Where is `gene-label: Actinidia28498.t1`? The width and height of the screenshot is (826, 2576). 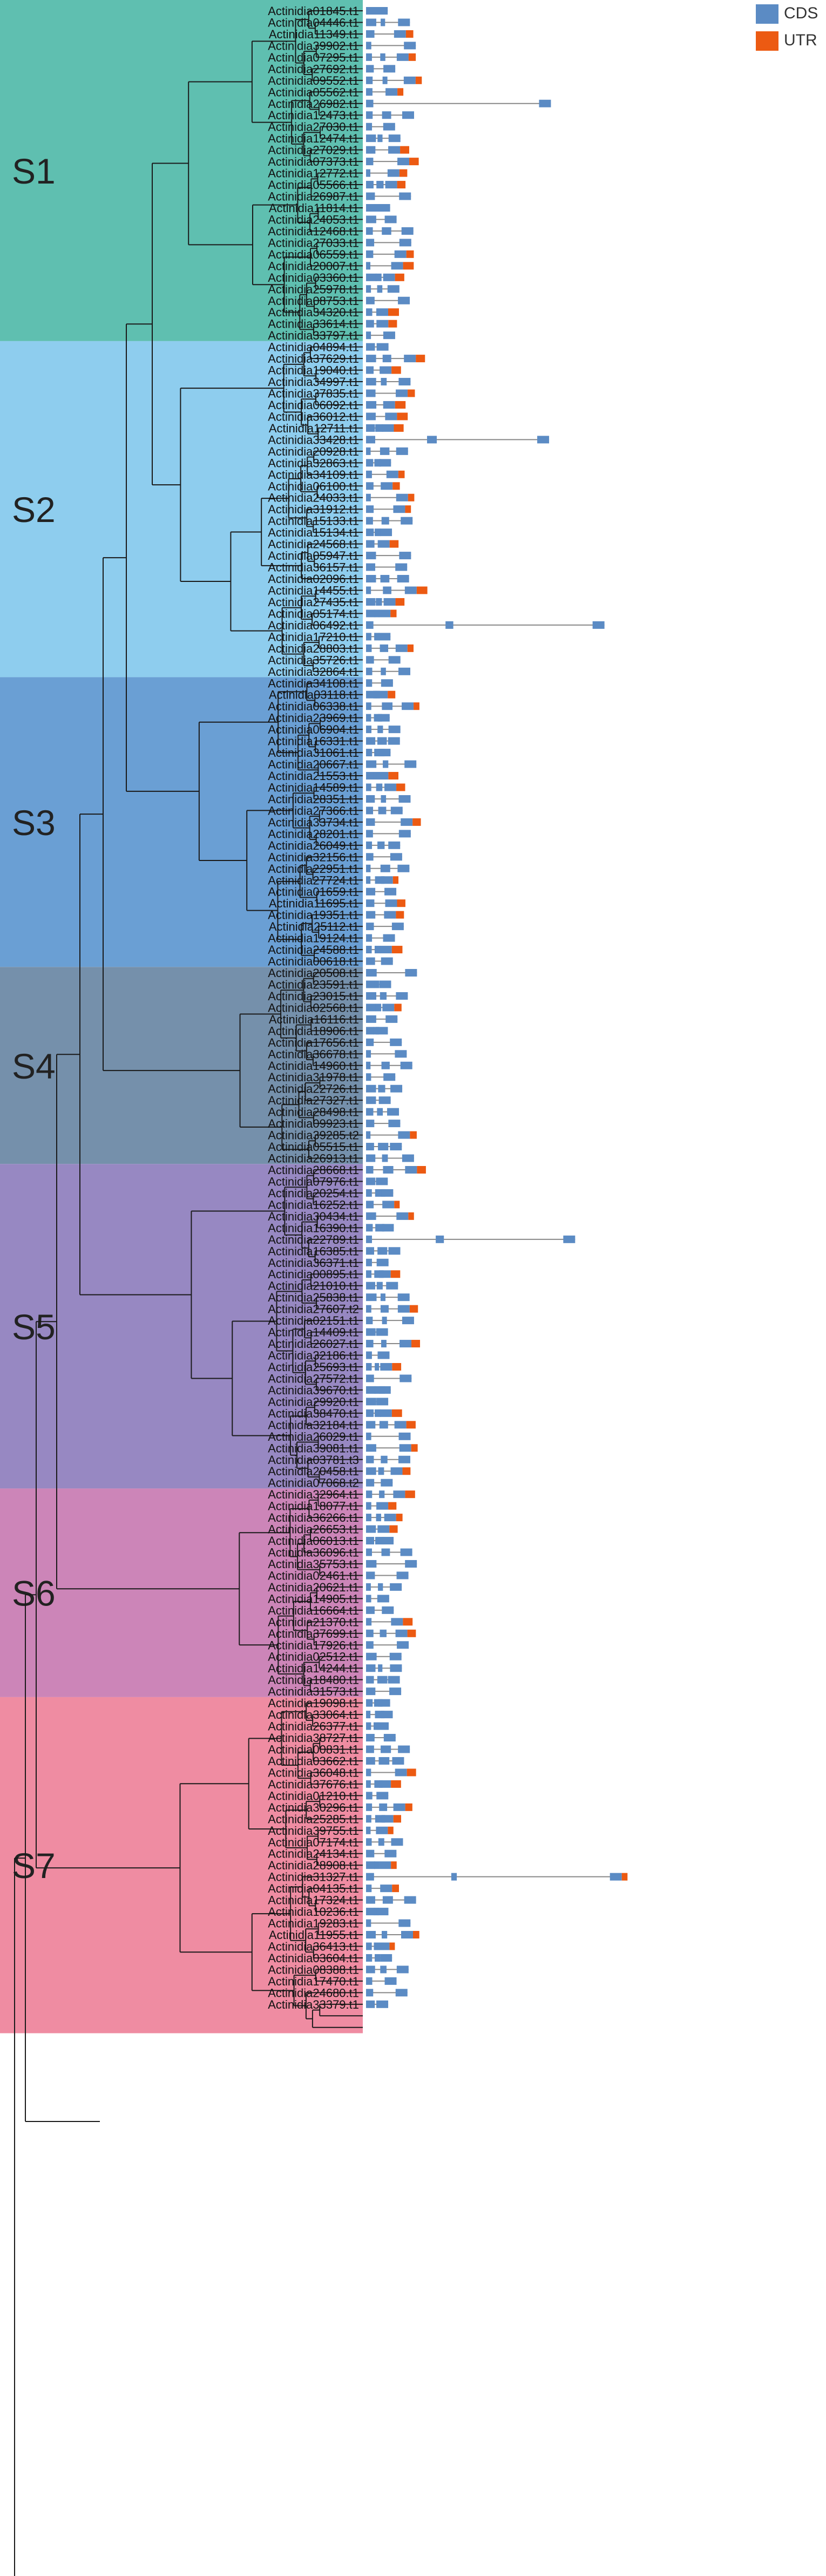 gene-label: Actinidia28498.t1 is located at coordinates (313, 1112).